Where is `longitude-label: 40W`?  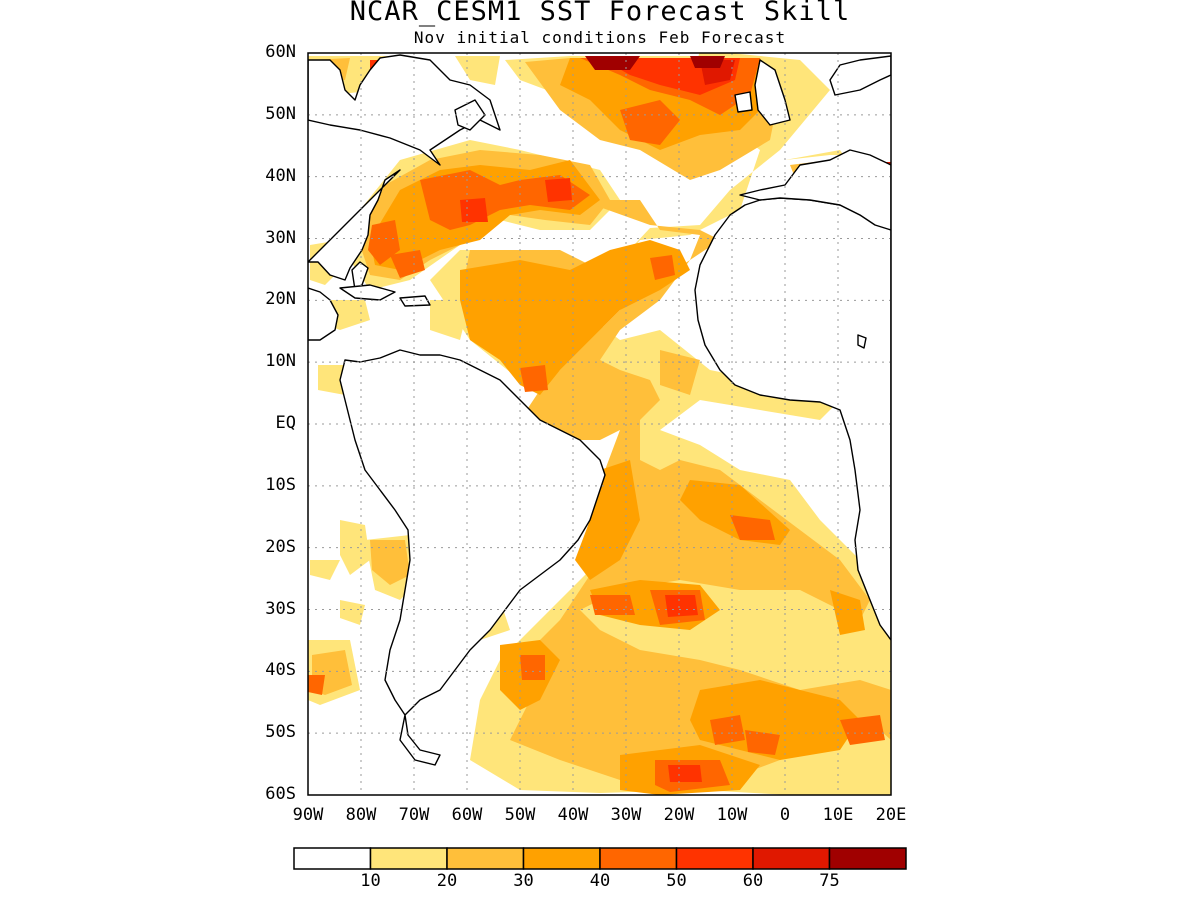 longitude-label: 40W is located at coordinates (573, 815).